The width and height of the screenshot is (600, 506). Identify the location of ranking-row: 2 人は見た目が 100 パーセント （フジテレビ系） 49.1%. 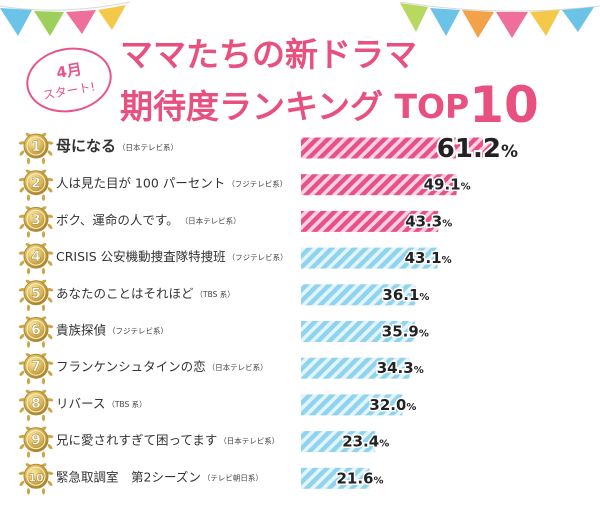
(245, 185).